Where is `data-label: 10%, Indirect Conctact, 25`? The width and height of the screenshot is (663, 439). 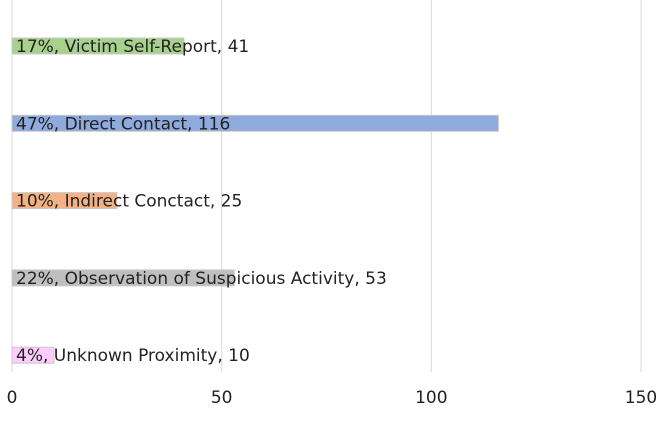 data-label: 10%, Indirect Conctact, 25 is located at coordinates (129, 202).